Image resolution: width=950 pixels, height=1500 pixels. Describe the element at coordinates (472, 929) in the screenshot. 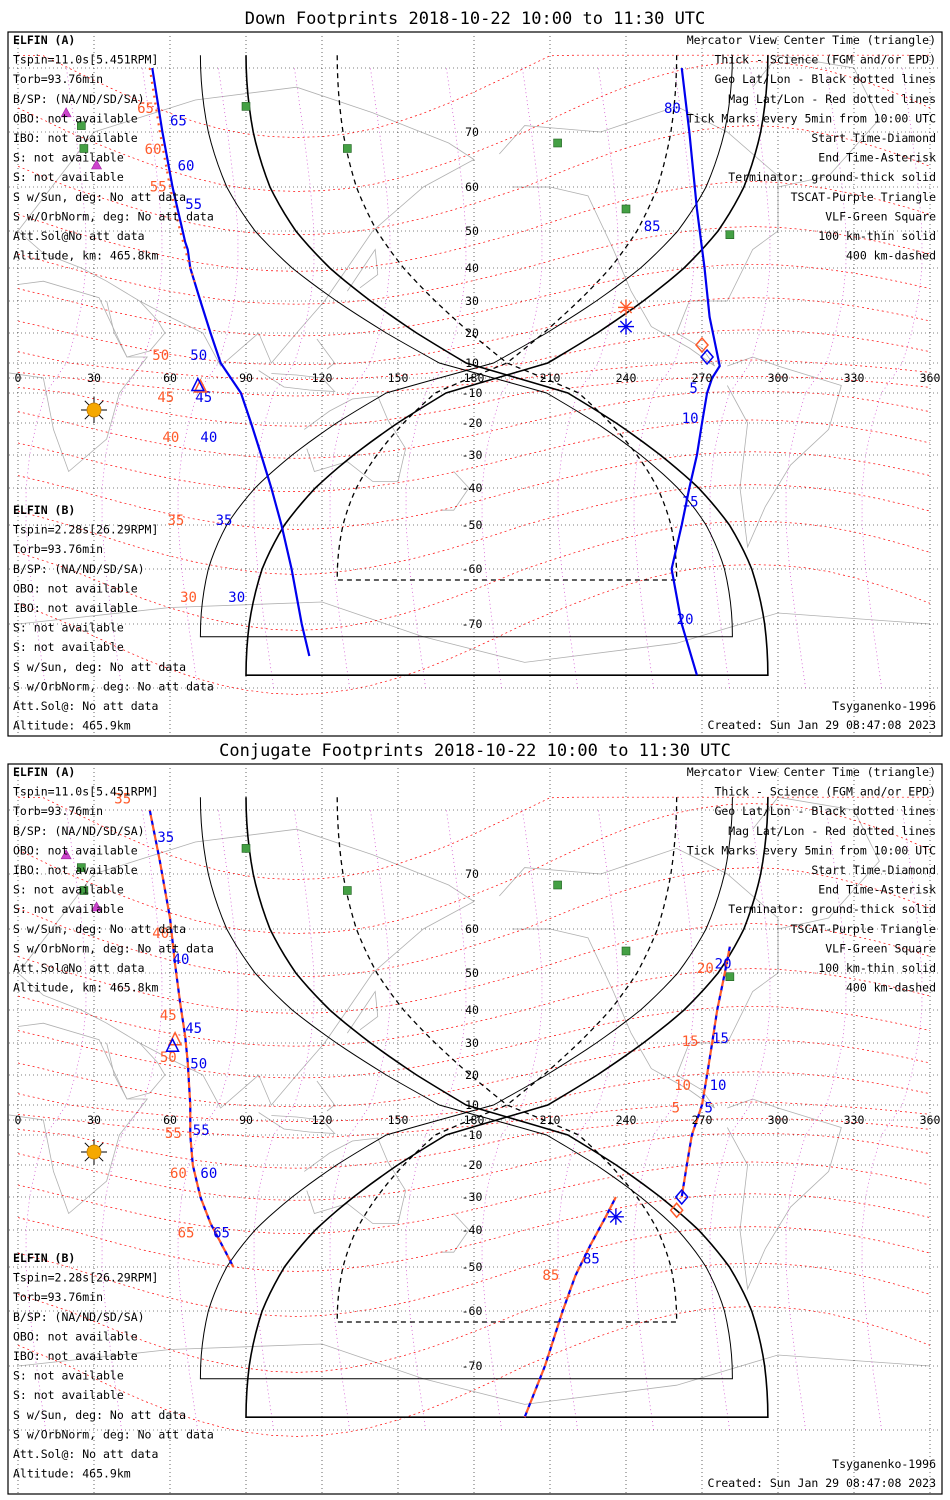

I see `y-tick-label: 60` at that location.